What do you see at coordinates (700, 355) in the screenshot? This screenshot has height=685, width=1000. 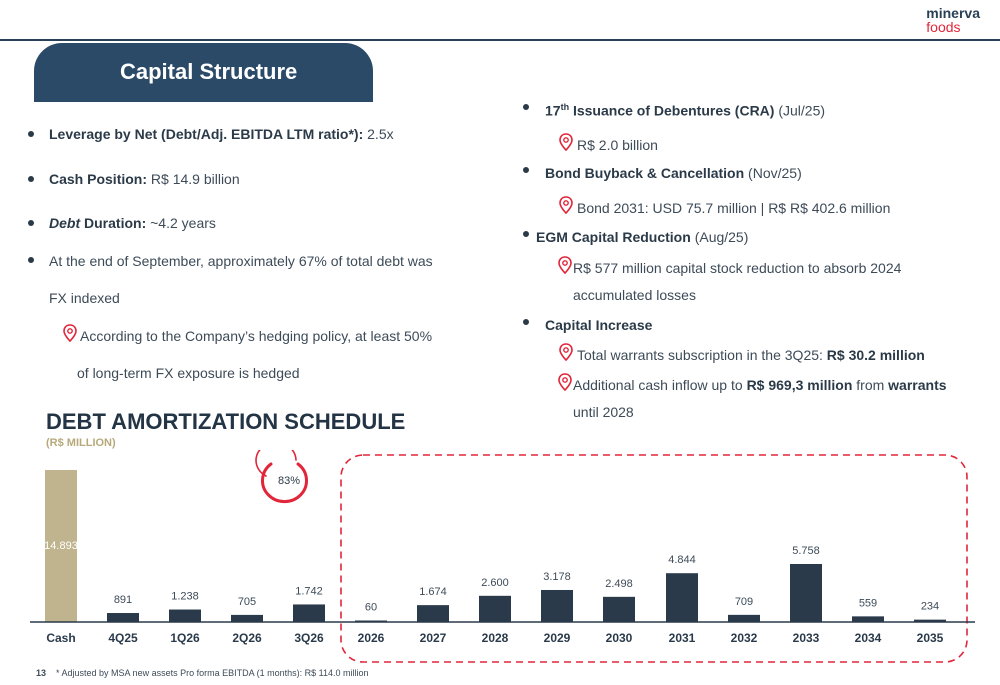 I see `warrants-text: Total warrants subscription in the 3Q25:` at bounding box center [700, 355].